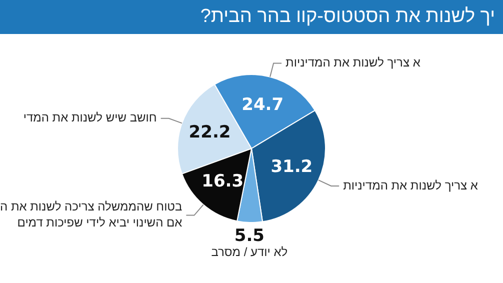 The image size is (503, 283). I want to click on data-label: 31.2, so click(291, 166).